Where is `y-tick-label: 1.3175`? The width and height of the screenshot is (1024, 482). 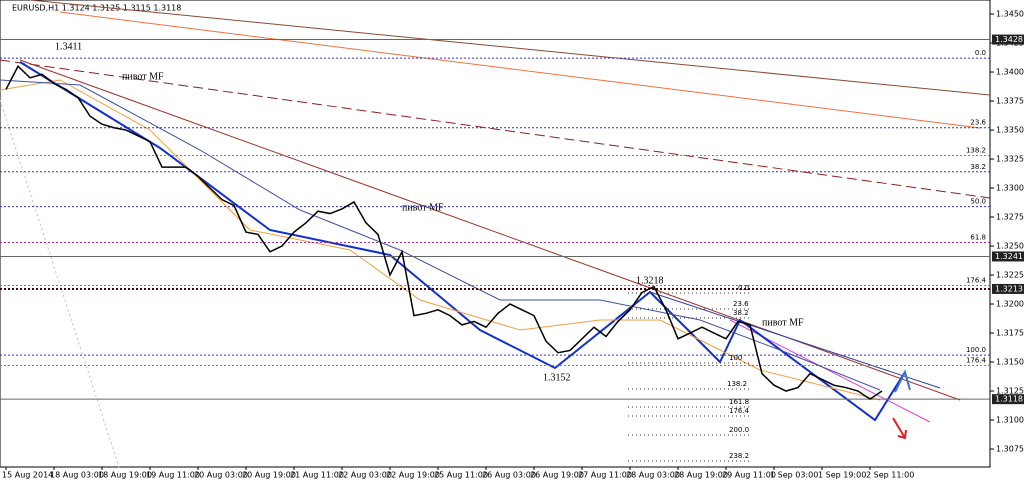 y-tick-label: 1.3175 is located at coordinates (1010, 333).